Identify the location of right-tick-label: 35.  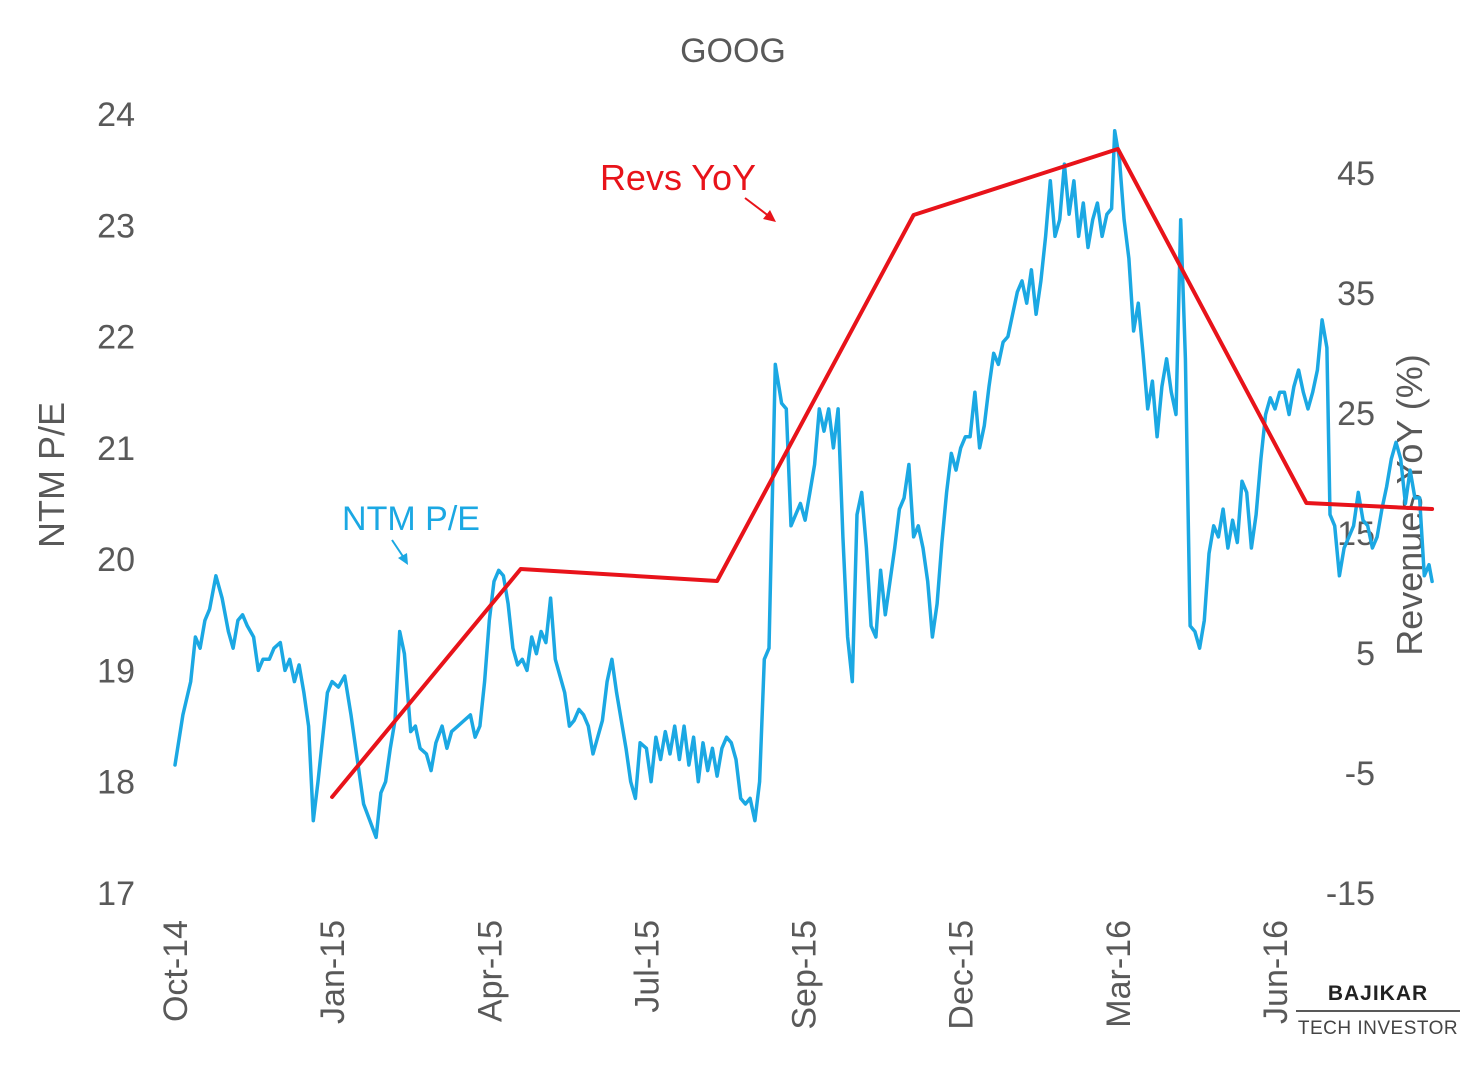
(1356, 294).